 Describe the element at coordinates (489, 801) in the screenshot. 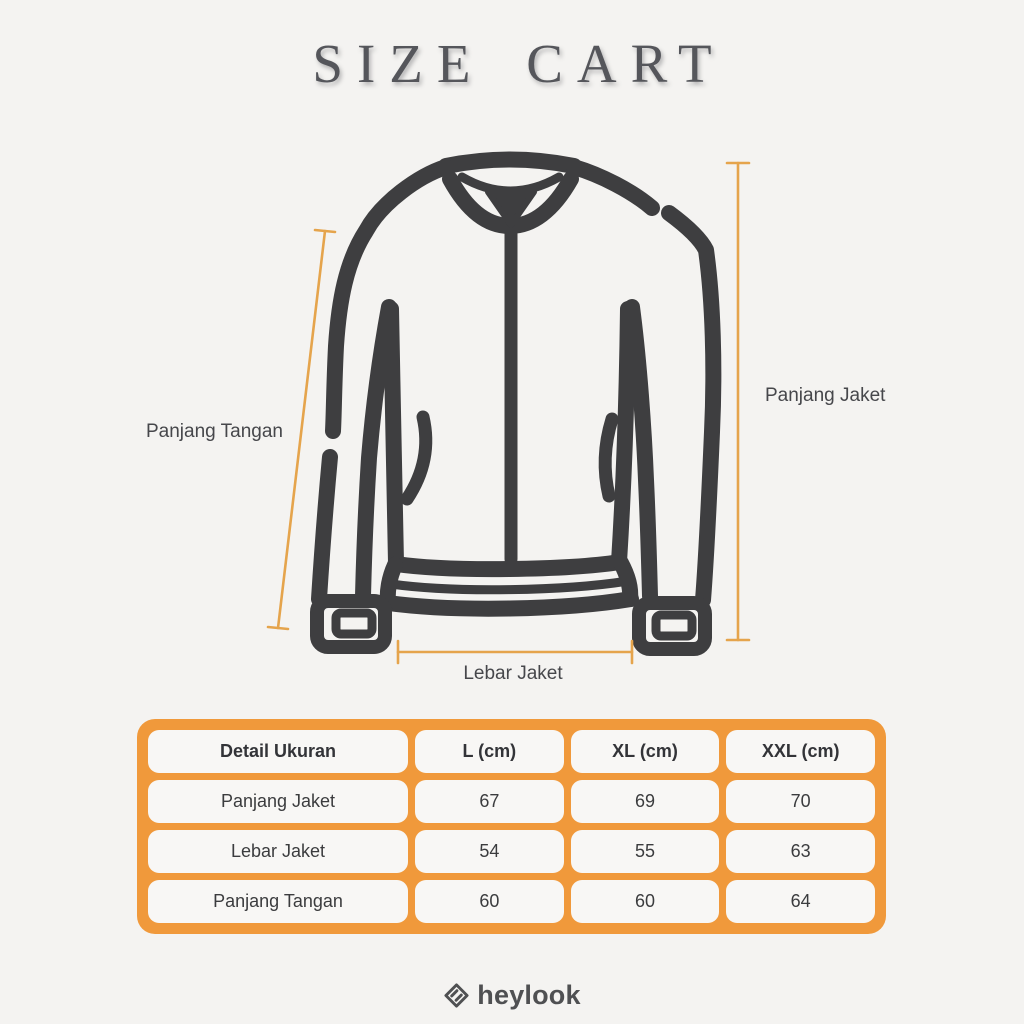

I see `cell-panjang-jaket-l: 67` at that location.